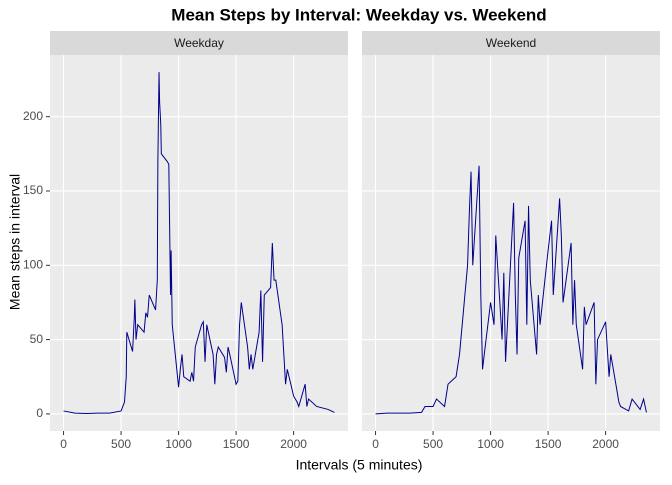 This screenshot has width=672, height=485. I want to click on y-tick-label: 50, so click(37, 339).